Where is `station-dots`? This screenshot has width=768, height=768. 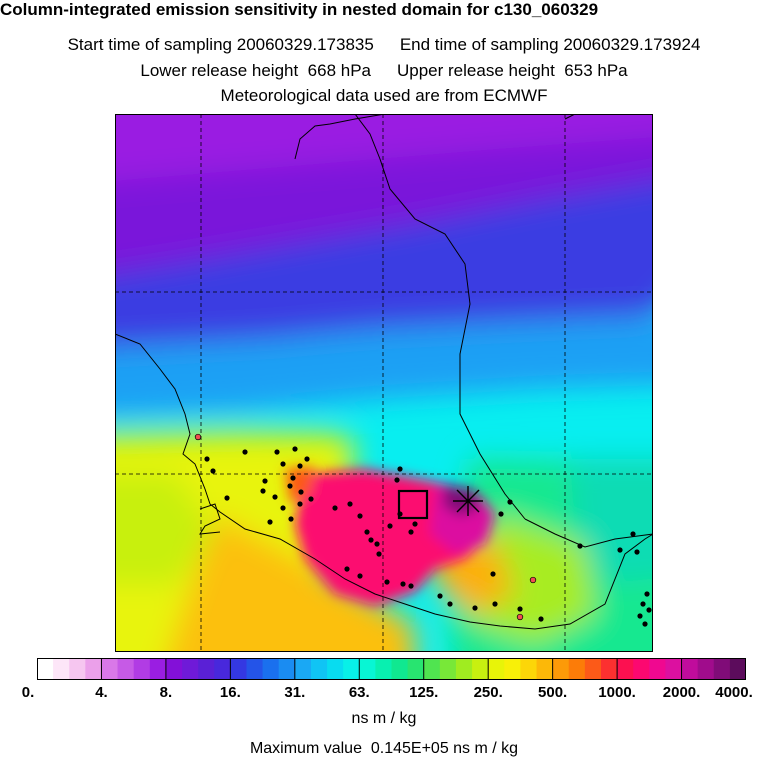
station-dots is located at coordinates (428, 536).